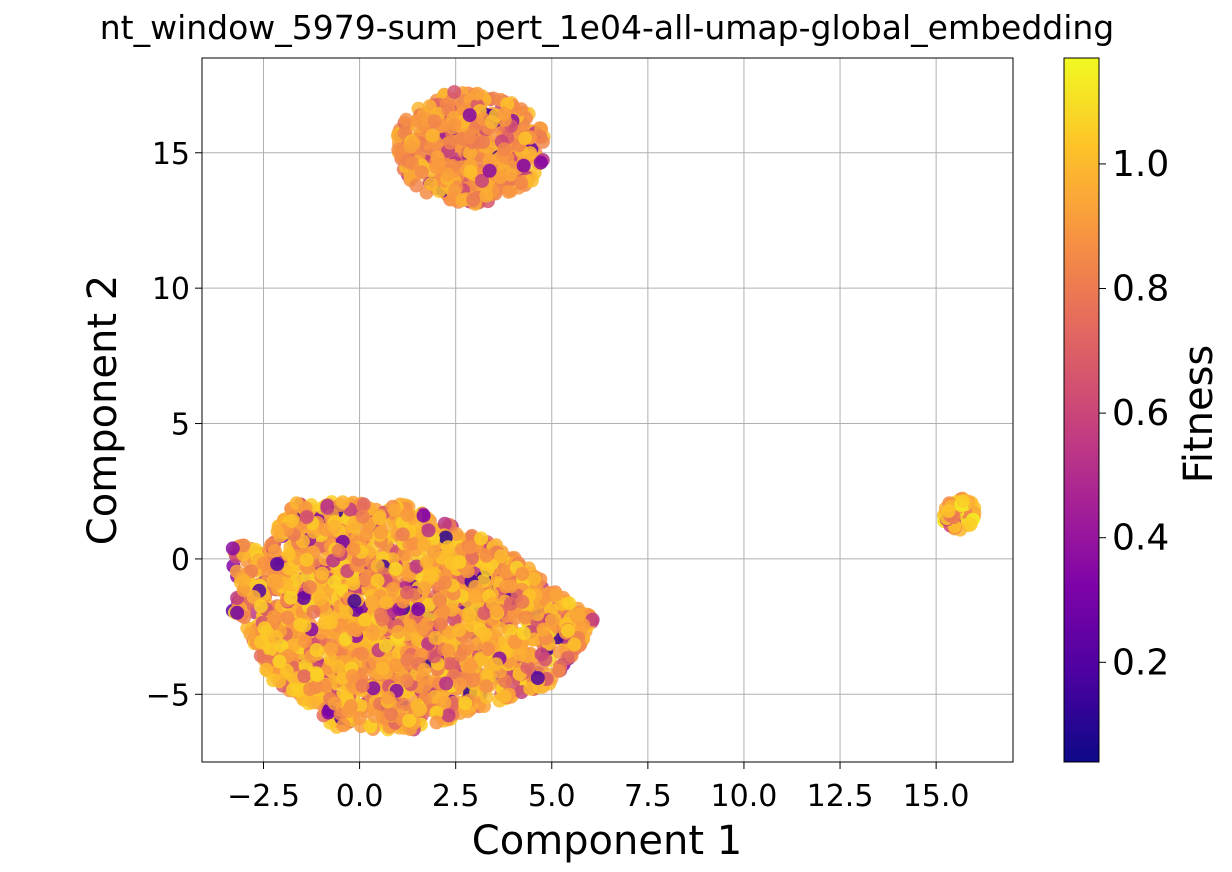 The image size is (1232, 872). Describe the element at coordinates (936, 796) in the screenshot. I see `x-tick-label: 15.0` at that location.